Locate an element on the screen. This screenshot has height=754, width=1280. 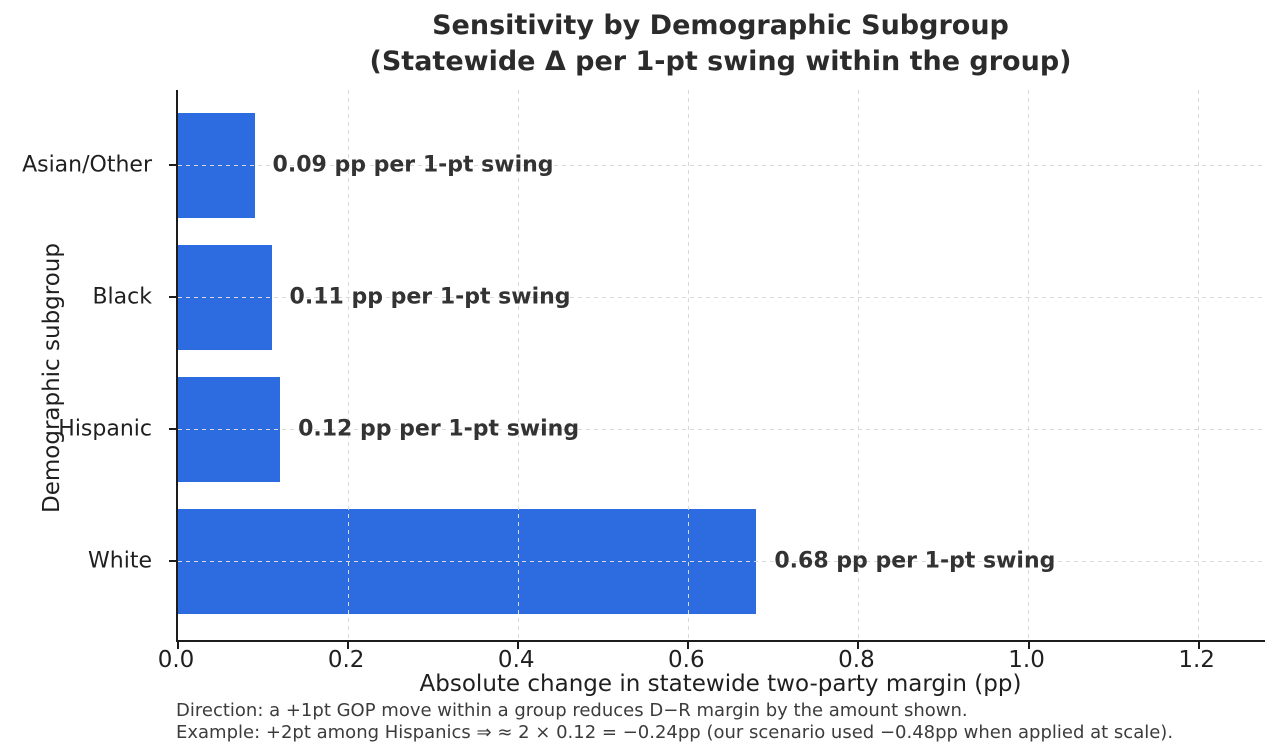
x-tick-label: 0.0 is located at coordinates (176, 660).